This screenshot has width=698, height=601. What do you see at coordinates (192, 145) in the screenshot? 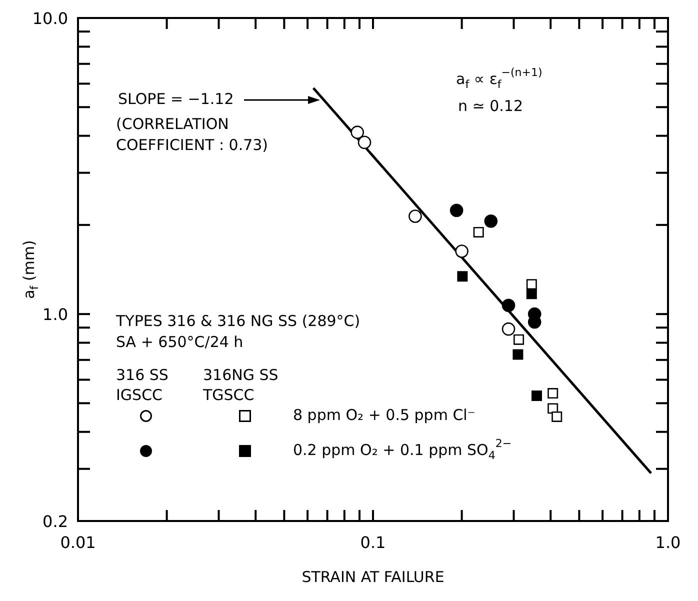
I see `annotation: COEFFICIENT : 0.73)` at bounding box center [192, 145].